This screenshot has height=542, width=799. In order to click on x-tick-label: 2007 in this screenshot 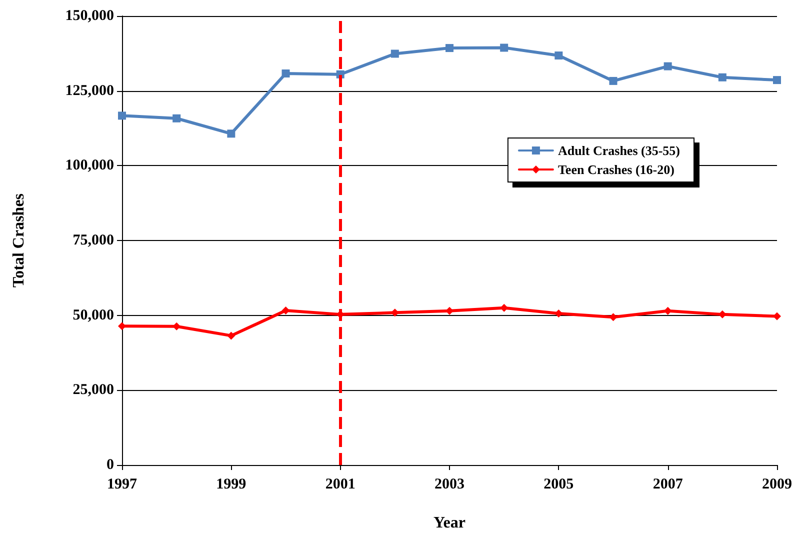, I will do `click(668, 484)`.